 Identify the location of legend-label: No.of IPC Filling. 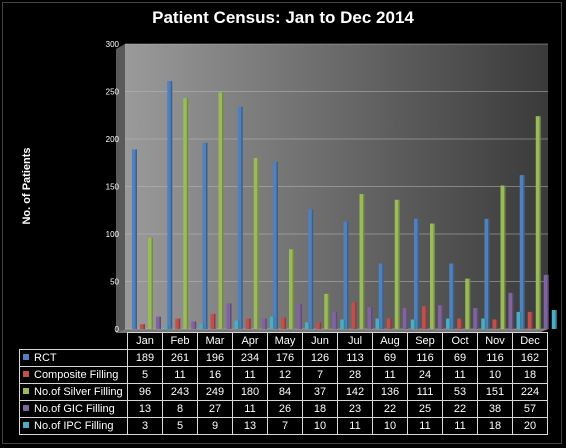
(74, 426).